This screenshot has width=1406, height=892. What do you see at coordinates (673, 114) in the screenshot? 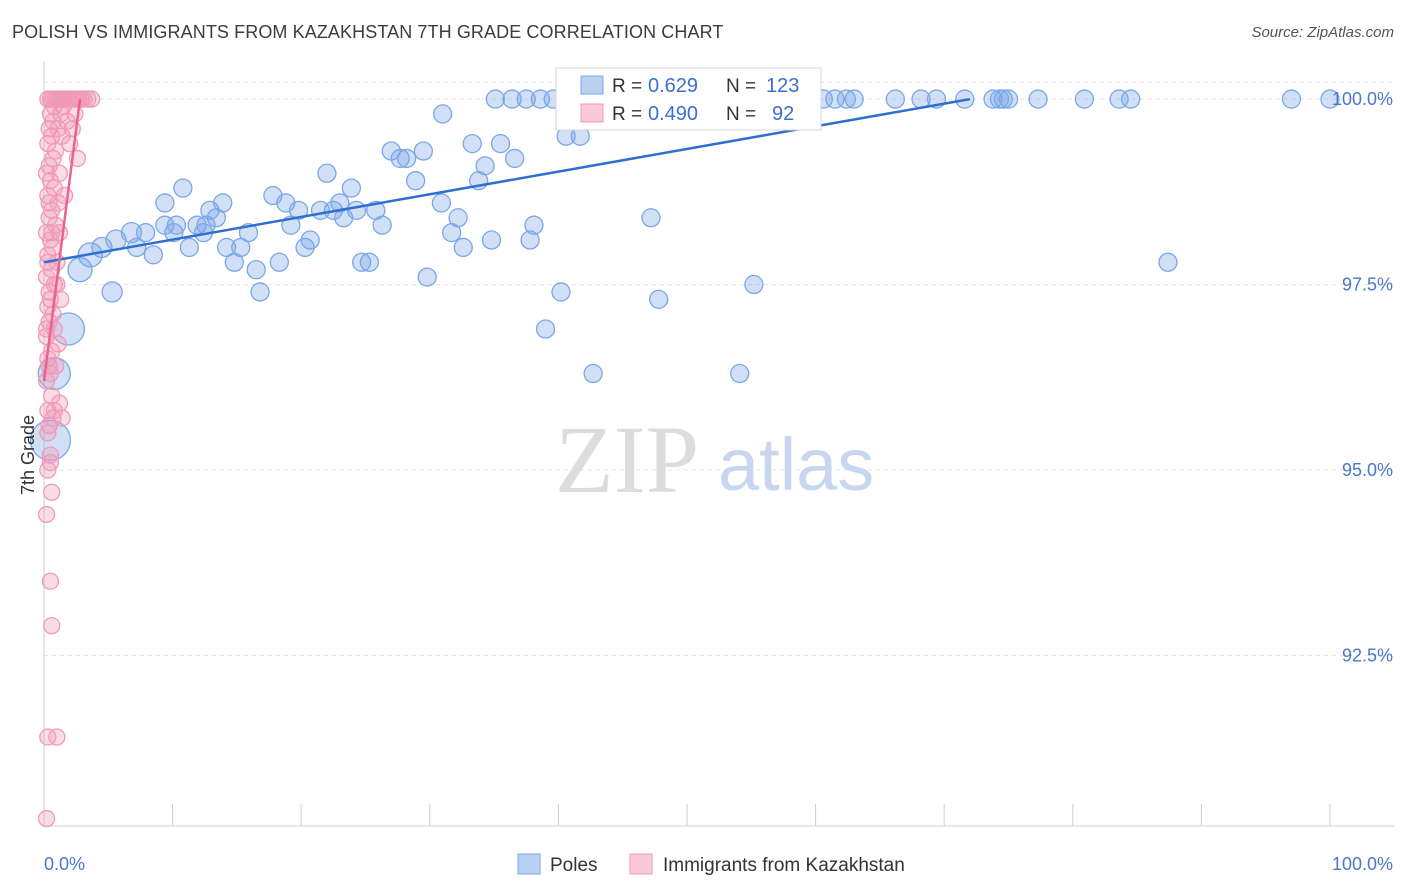
I see `stats-r-value-kazakhstan: 0.490` at bounding box center [673, 114].